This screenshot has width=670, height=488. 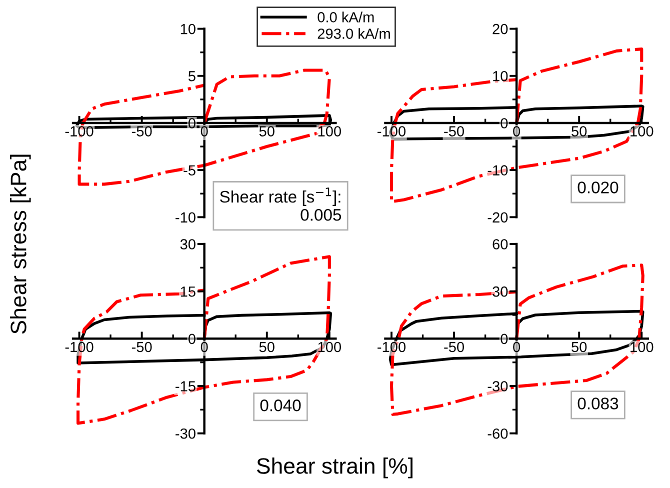 I want to click on annotation: 0.083, so click(x=598, y=404).